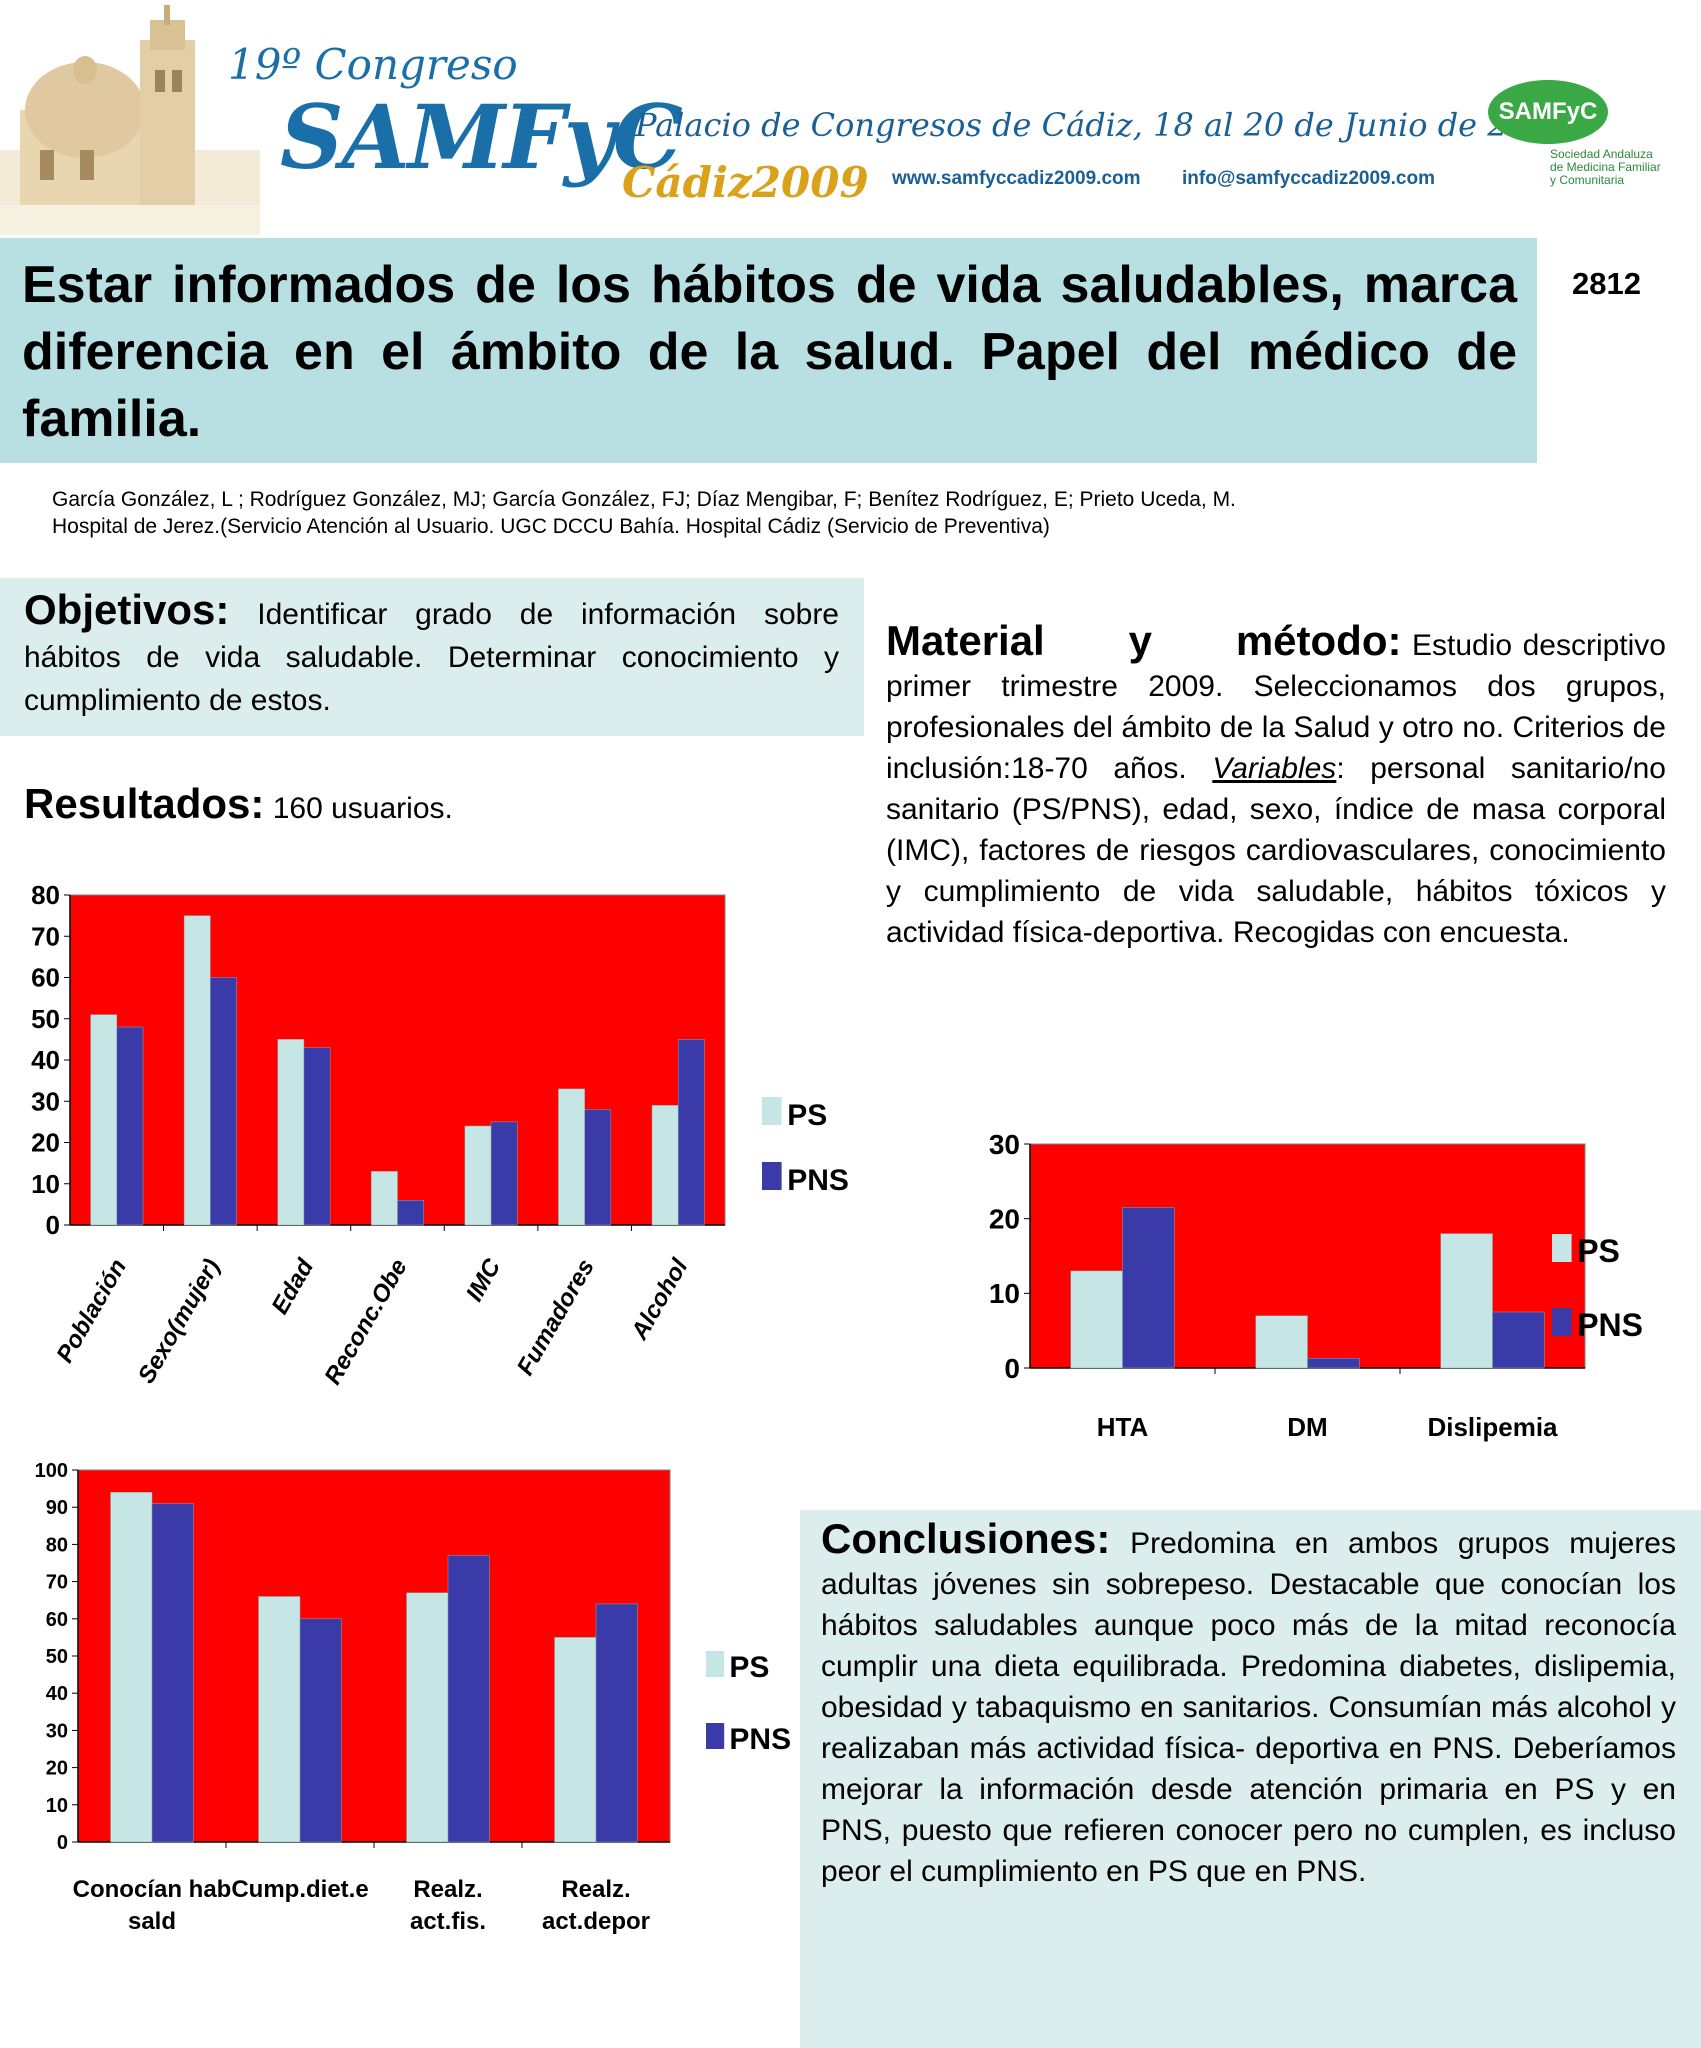  I want to click on y-tick-label: 40, so click(57, 1694).